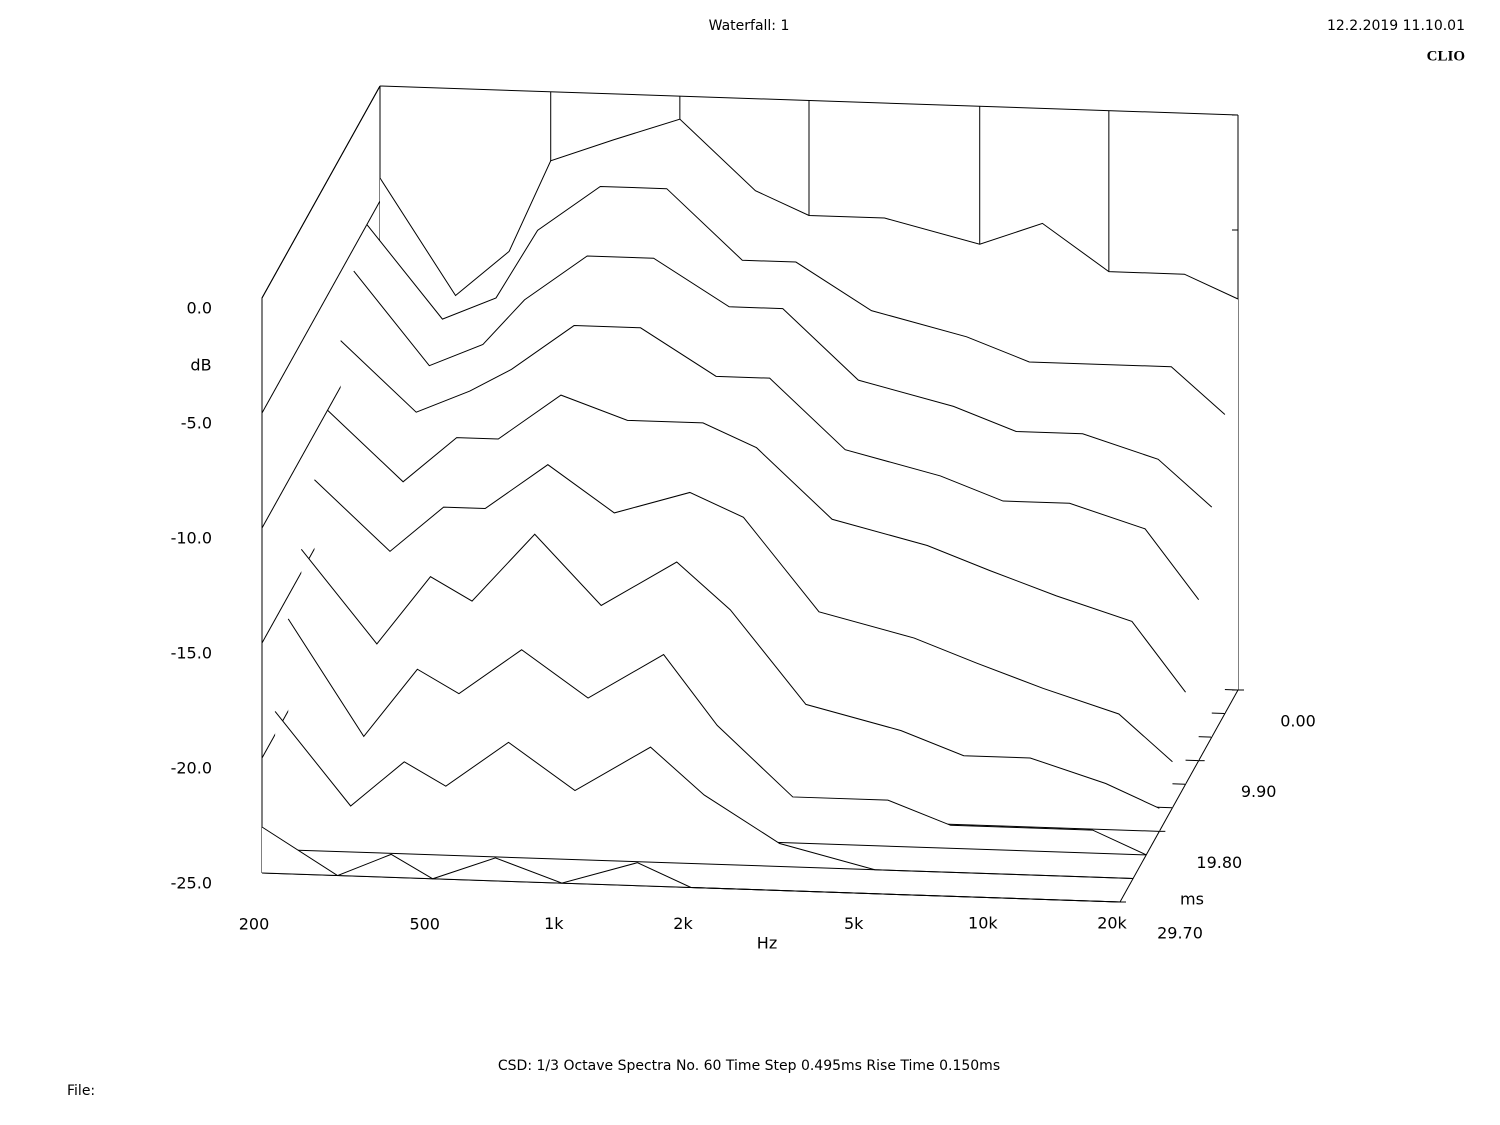  What do you see at coordinates (191, 653) in the screenshot?
I see `y-tick-label: -15.0` at bounding box center [191, 653].